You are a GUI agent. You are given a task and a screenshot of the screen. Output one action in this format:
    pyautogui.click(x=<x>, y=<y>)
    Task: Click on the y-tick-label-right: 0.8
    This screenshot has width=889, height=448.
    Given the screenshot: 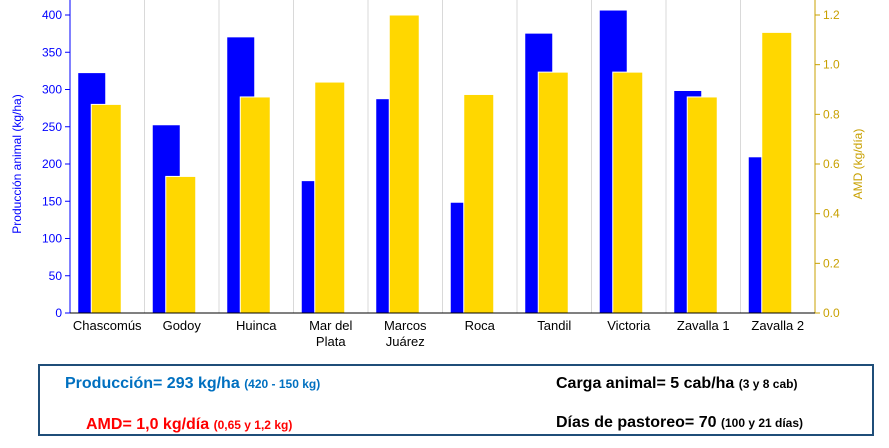 What is the action you would take?
    pyautogui.click(x=831, y=114)
    